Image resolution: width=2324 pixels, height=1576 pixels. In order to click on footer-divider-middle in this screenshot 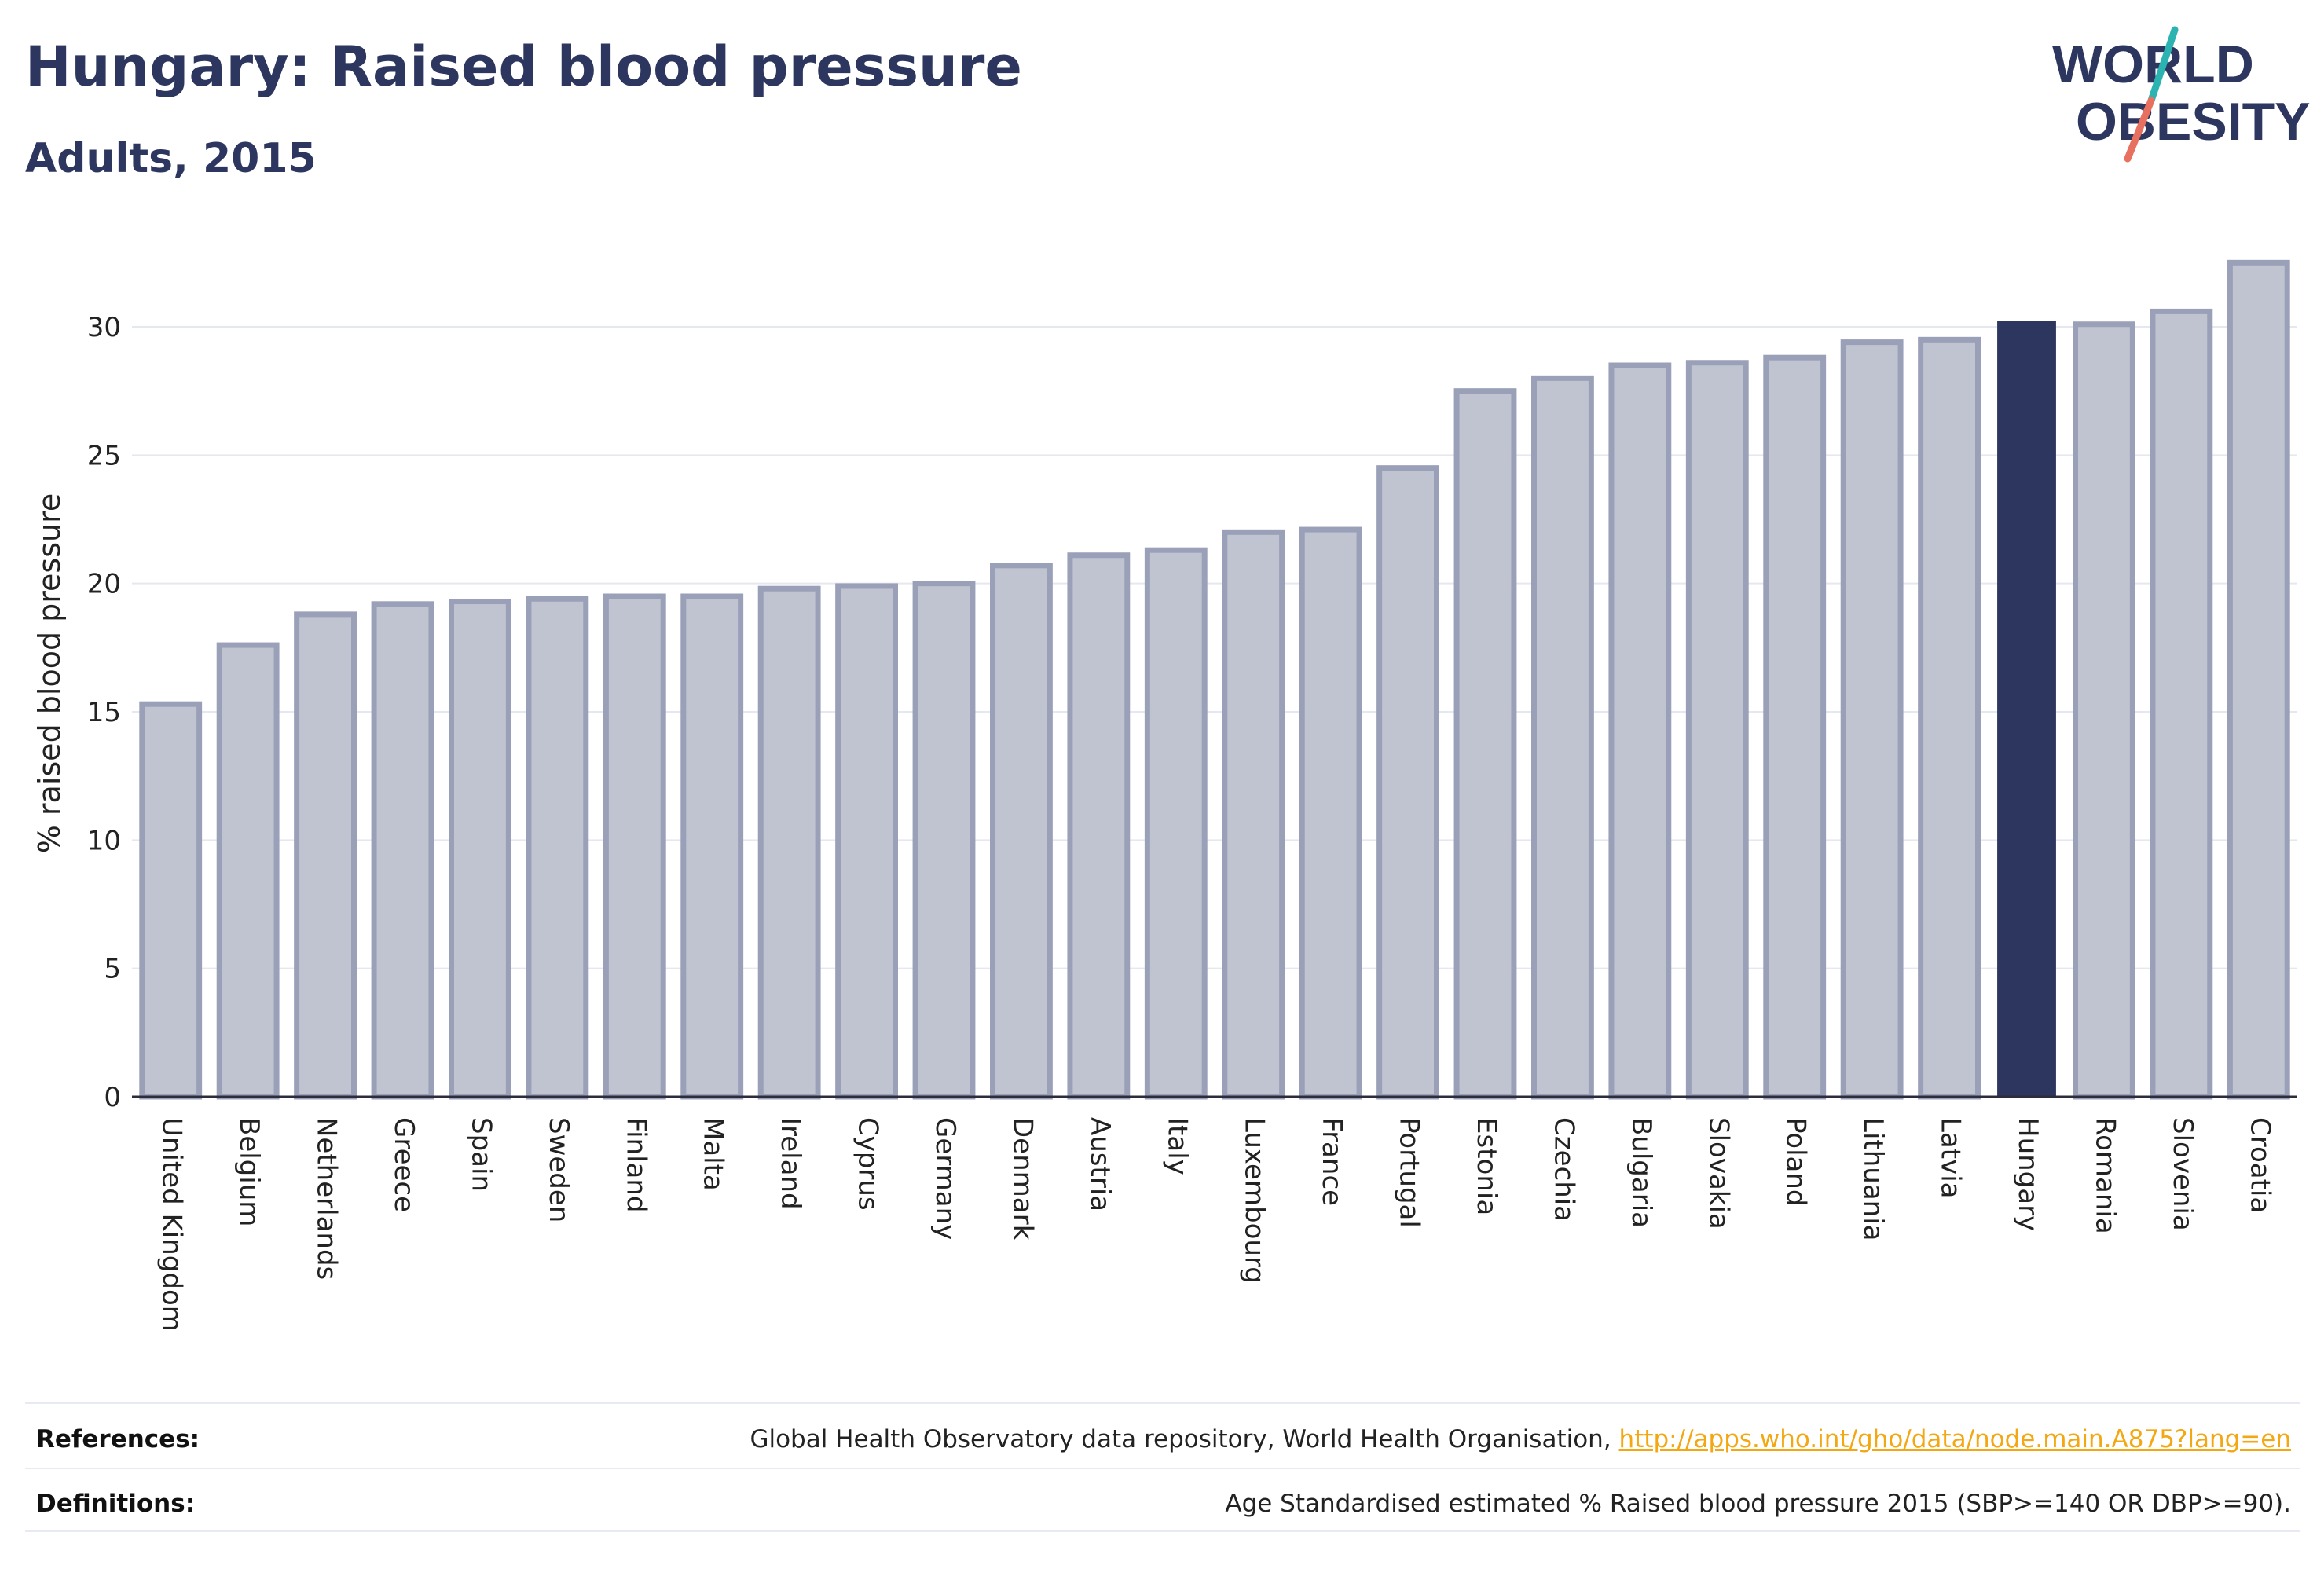, I will do `click(1162, 1468)`.